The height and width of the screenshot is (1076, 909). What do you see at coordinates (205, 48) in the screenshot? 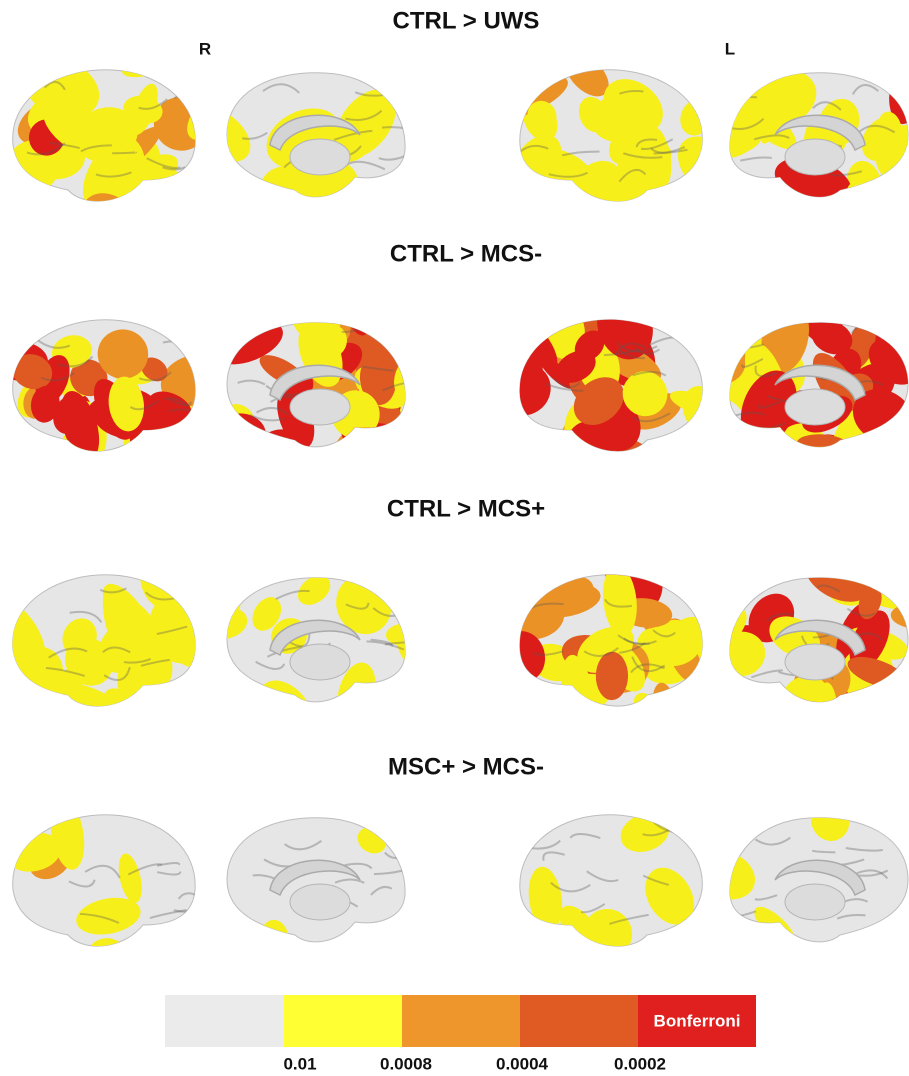
I see `hemisphere-label: R` at bounding box center [205, 48].